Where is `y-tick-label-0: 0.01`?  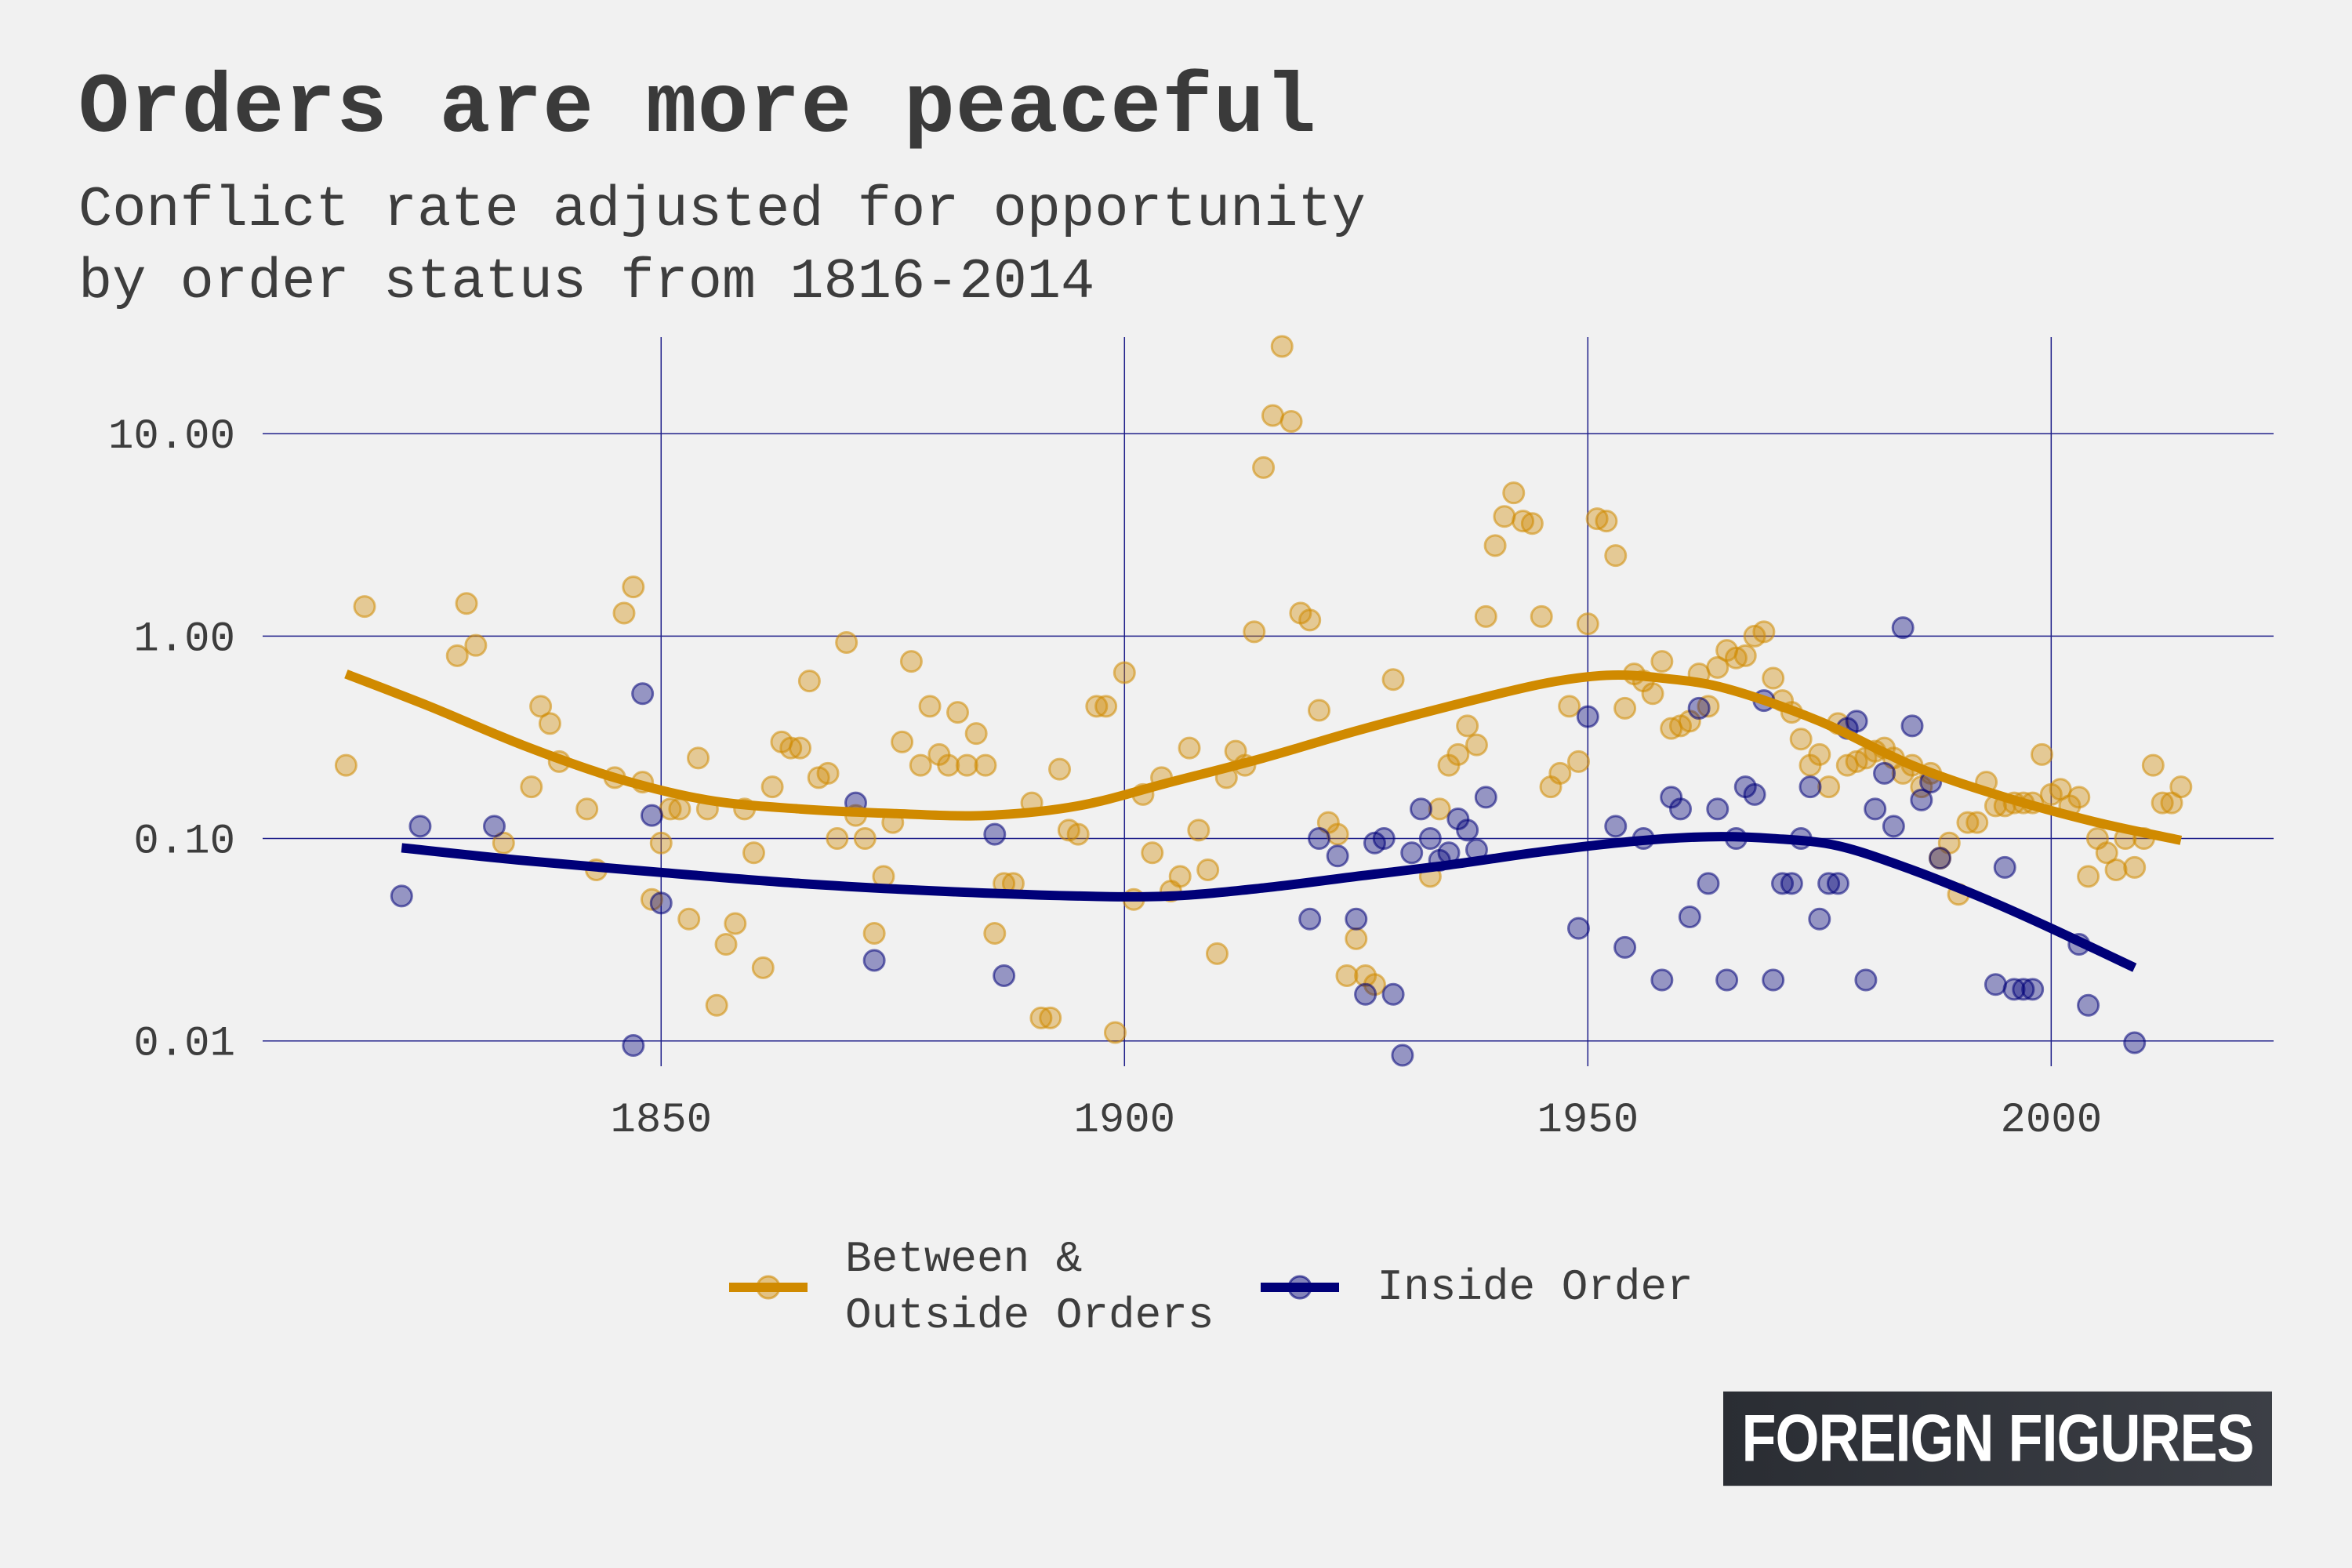 y-tick-label-0: 0.01 is located at coordinates (184, 1045).